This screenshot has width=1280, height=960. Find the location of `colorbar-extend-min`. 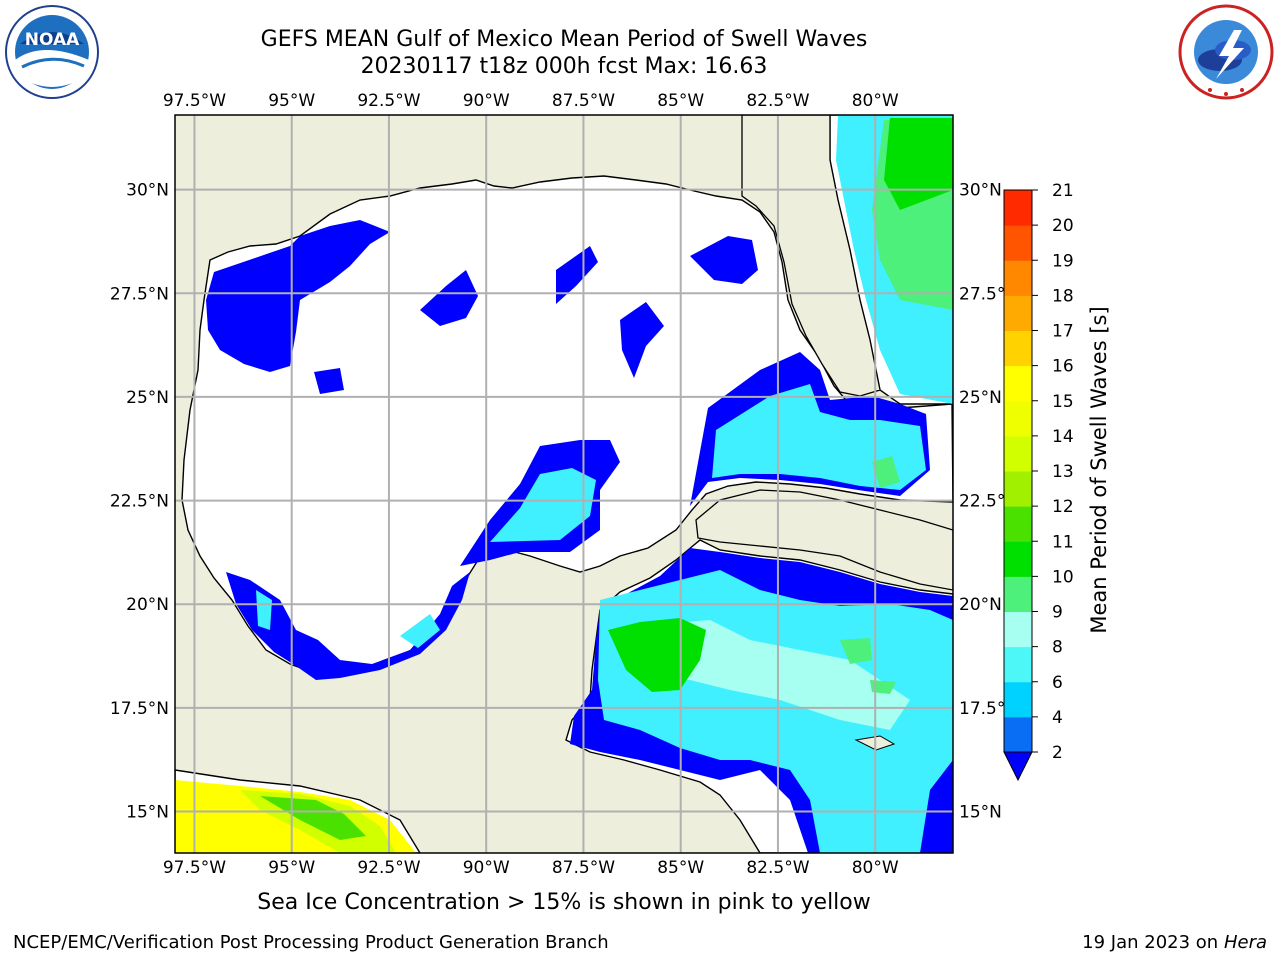

colorbar-extend-min is located at coordinates (1018, 766).